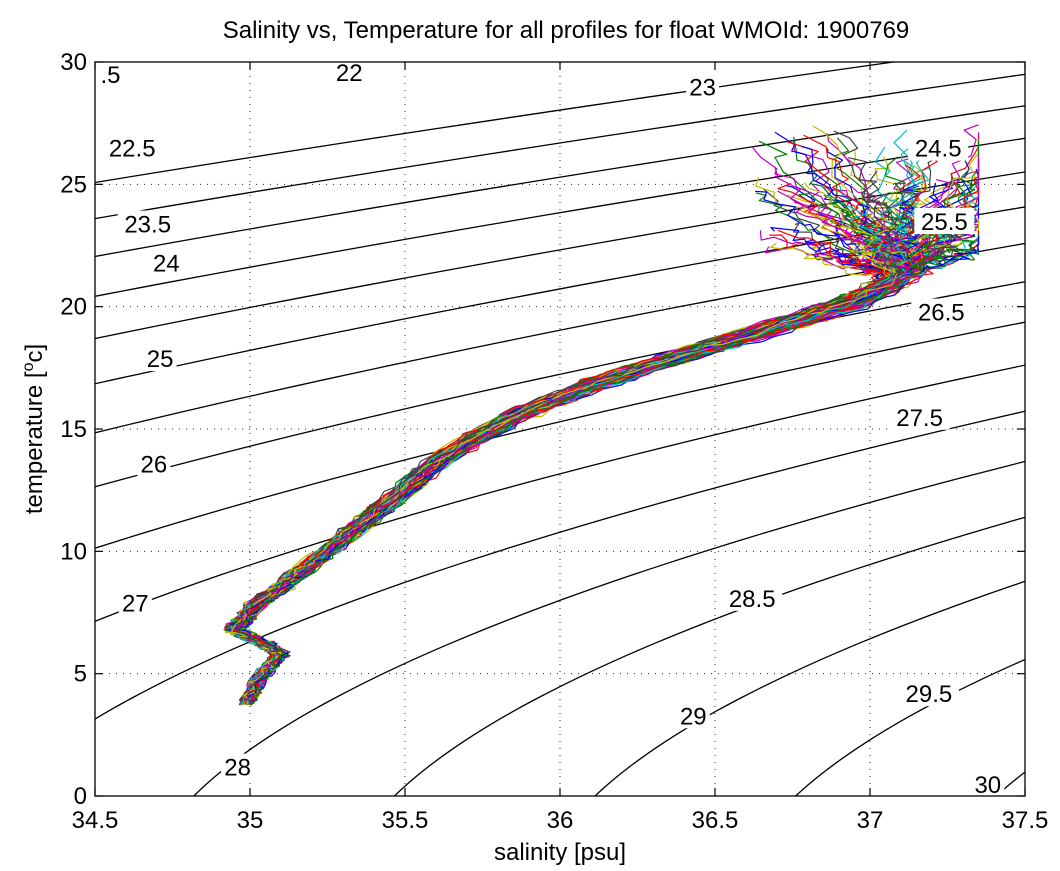  I want to click on density-contour-label: 26, so click(154, 464).